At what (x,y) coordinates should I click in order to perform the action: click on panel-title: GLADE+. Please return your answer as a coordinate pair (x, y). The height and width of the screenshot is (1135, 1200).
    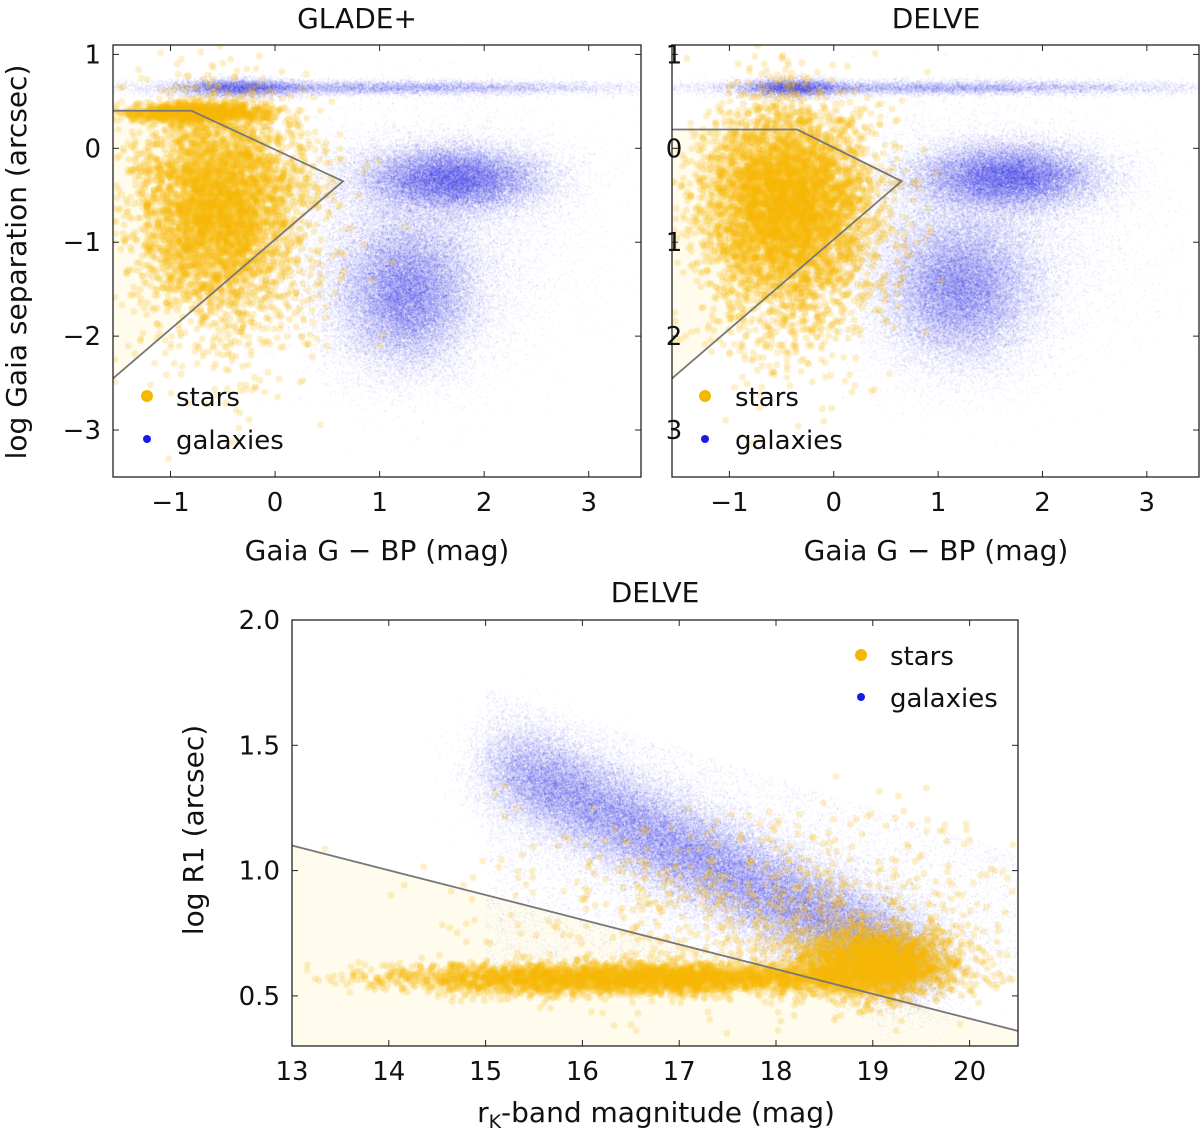
    Looking at the image, I should click on (357, 18).